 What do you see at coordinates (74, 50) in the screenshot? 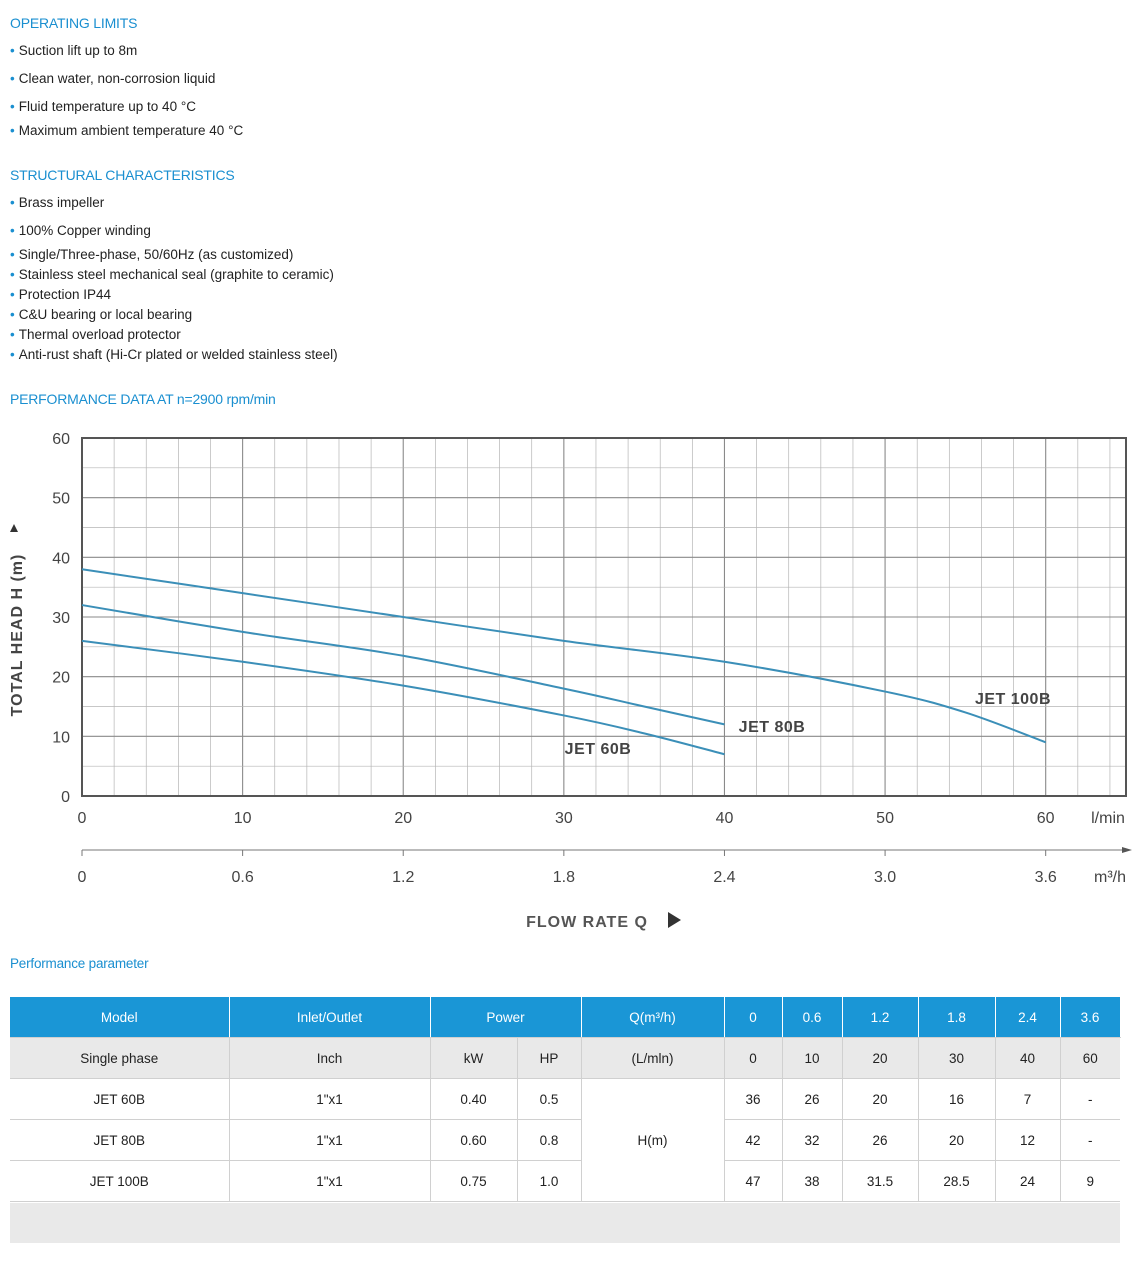
I see `list-item: • Suction lift up to 8m` at bounding box center [74, 50].